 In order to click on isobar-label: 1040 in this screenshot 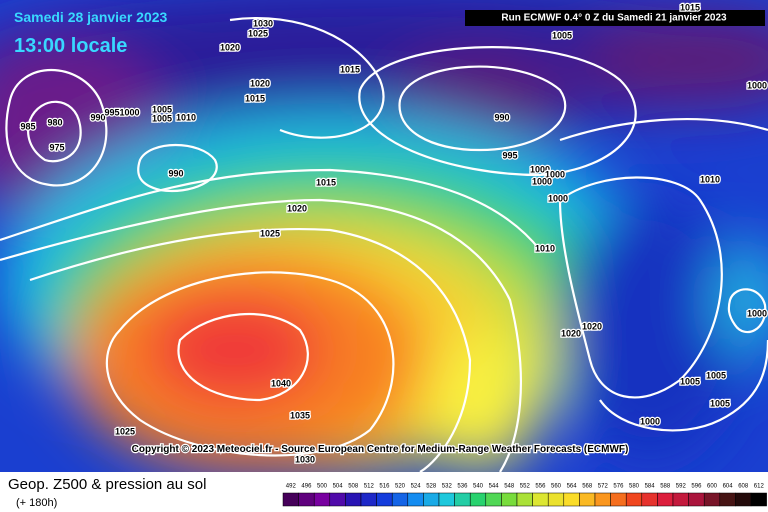, I will do `click(281, 383)`.